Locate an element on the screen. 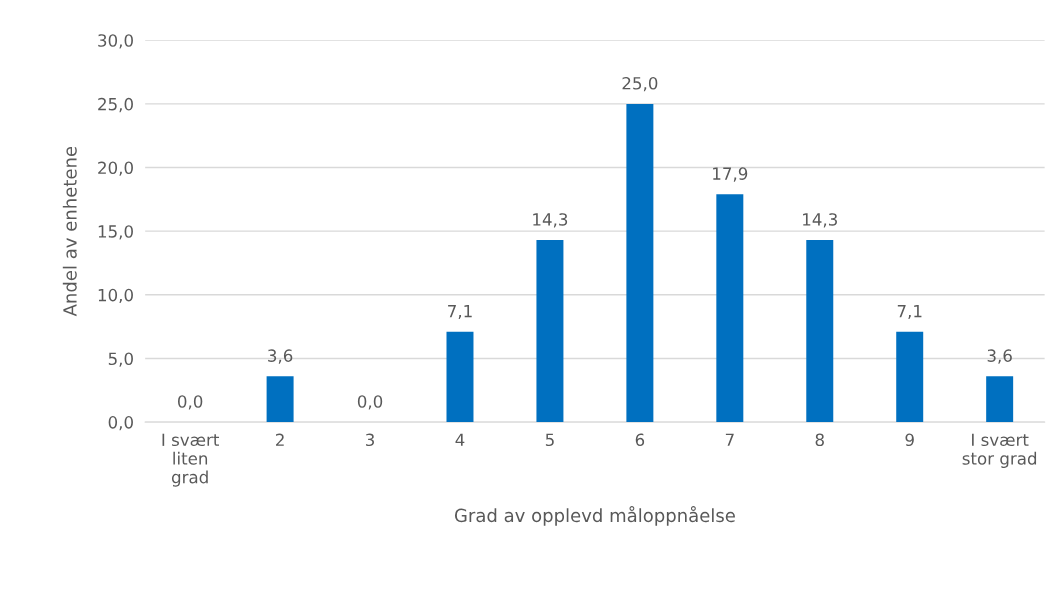  y-tick-label: 20,0 is located at coordinates (115, 168).